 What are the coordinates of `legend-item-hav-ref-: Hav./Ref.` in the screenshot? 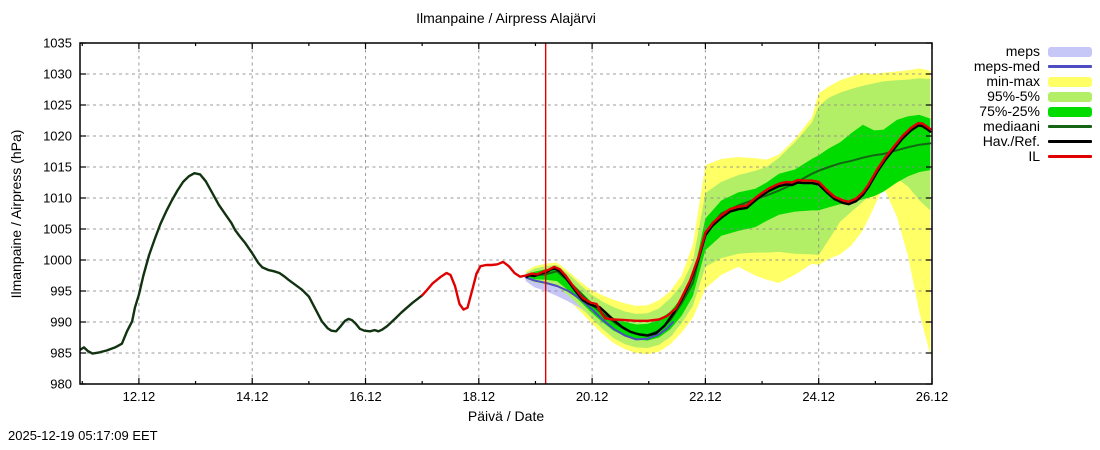 It's located at (1037, 141).